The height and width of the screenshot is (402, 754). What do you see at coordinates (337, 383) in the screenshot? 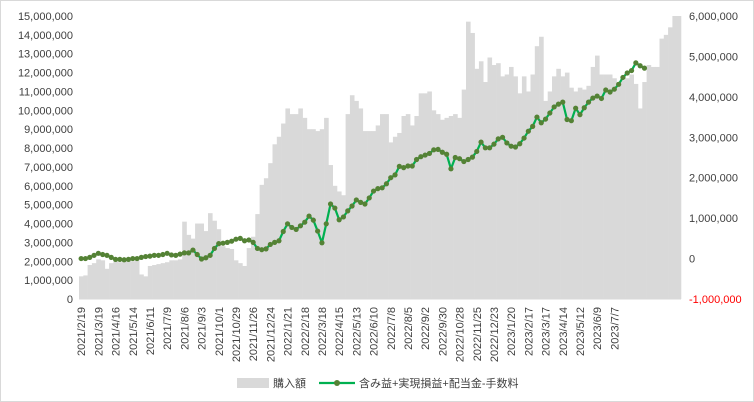
I see `legend-swatch-marker` at bounding box center [337, 383].